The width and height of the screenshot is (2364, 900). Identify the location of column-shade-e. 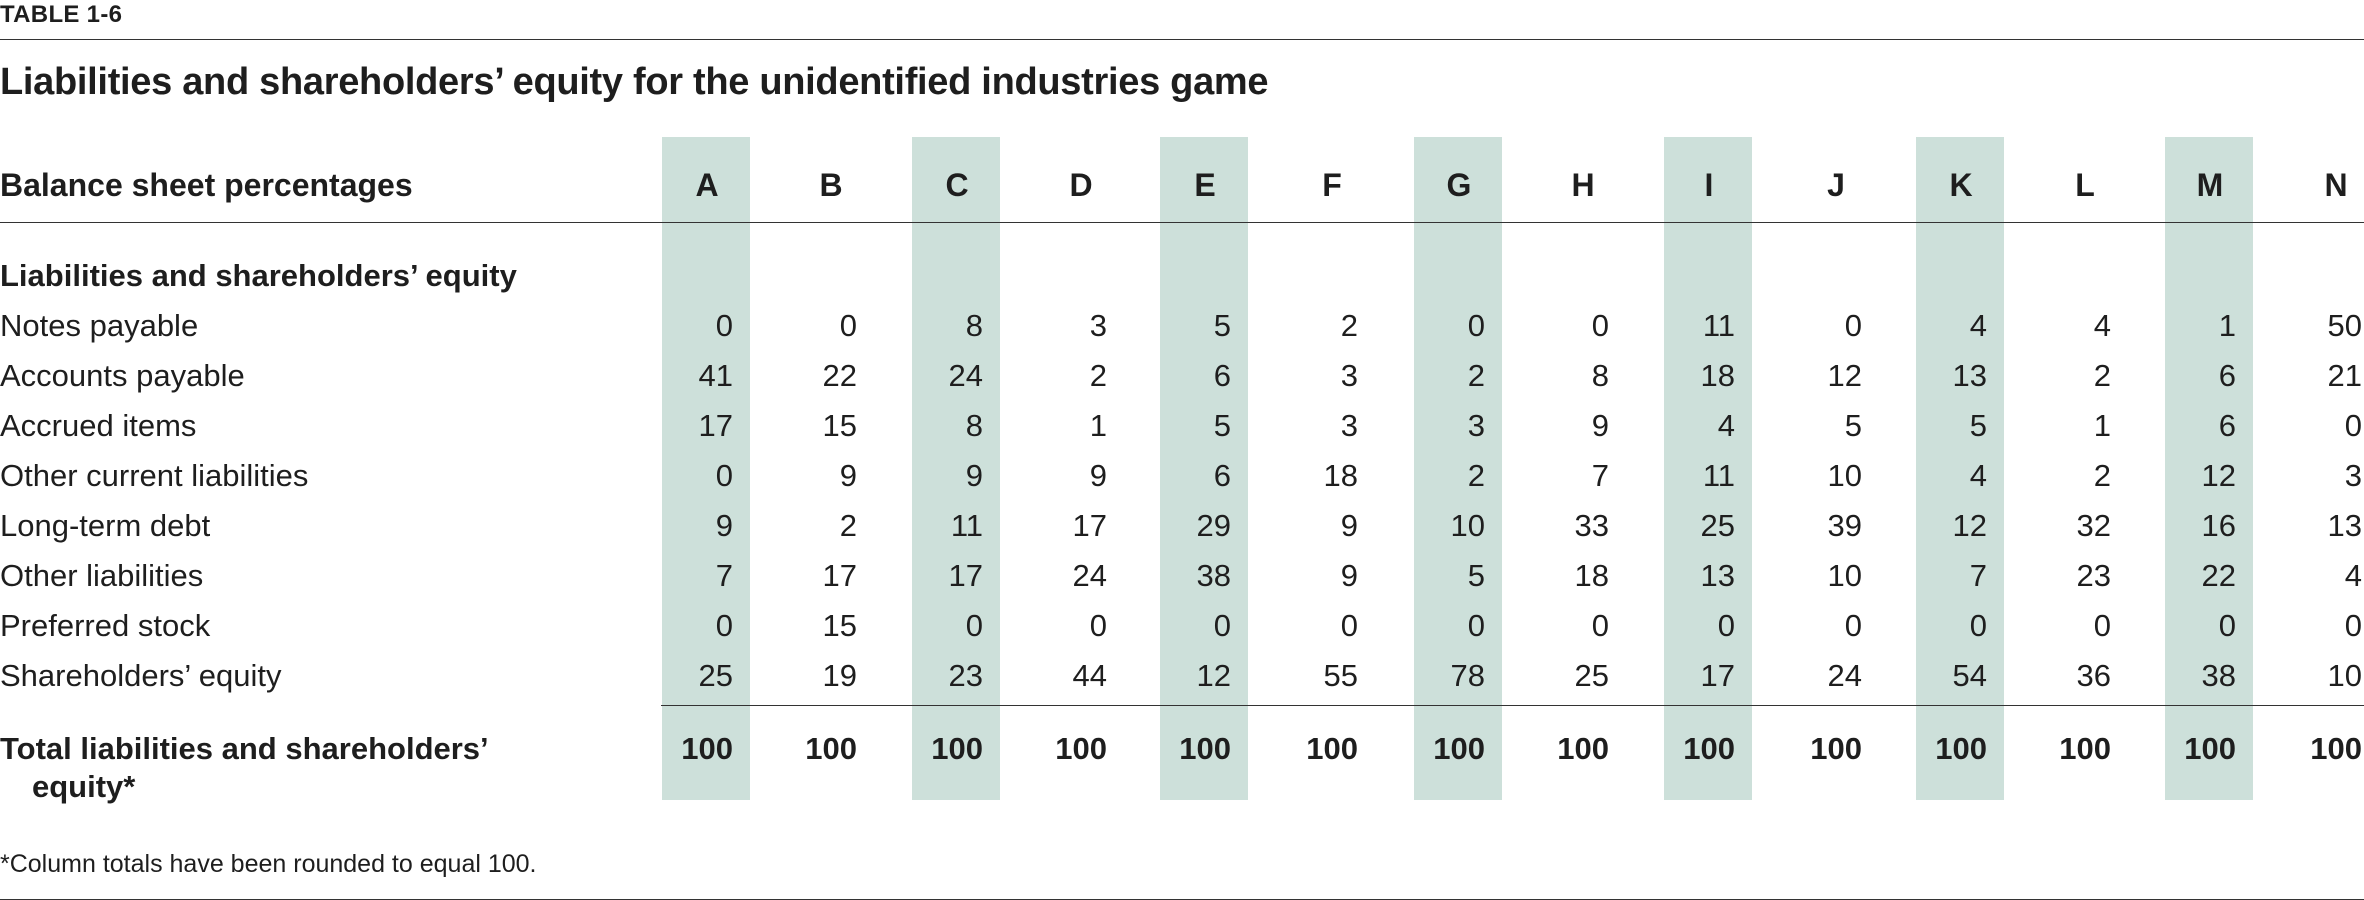
(1204, 468).